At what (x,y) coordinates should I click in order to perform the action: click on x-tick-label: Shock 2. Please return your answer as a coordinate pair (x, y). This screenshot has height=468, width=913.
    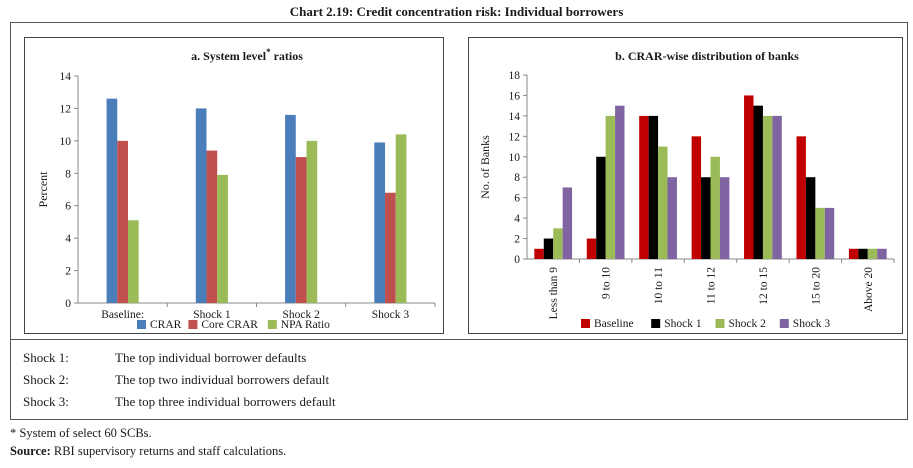
    Looking at the image, I should click on (301, 315).